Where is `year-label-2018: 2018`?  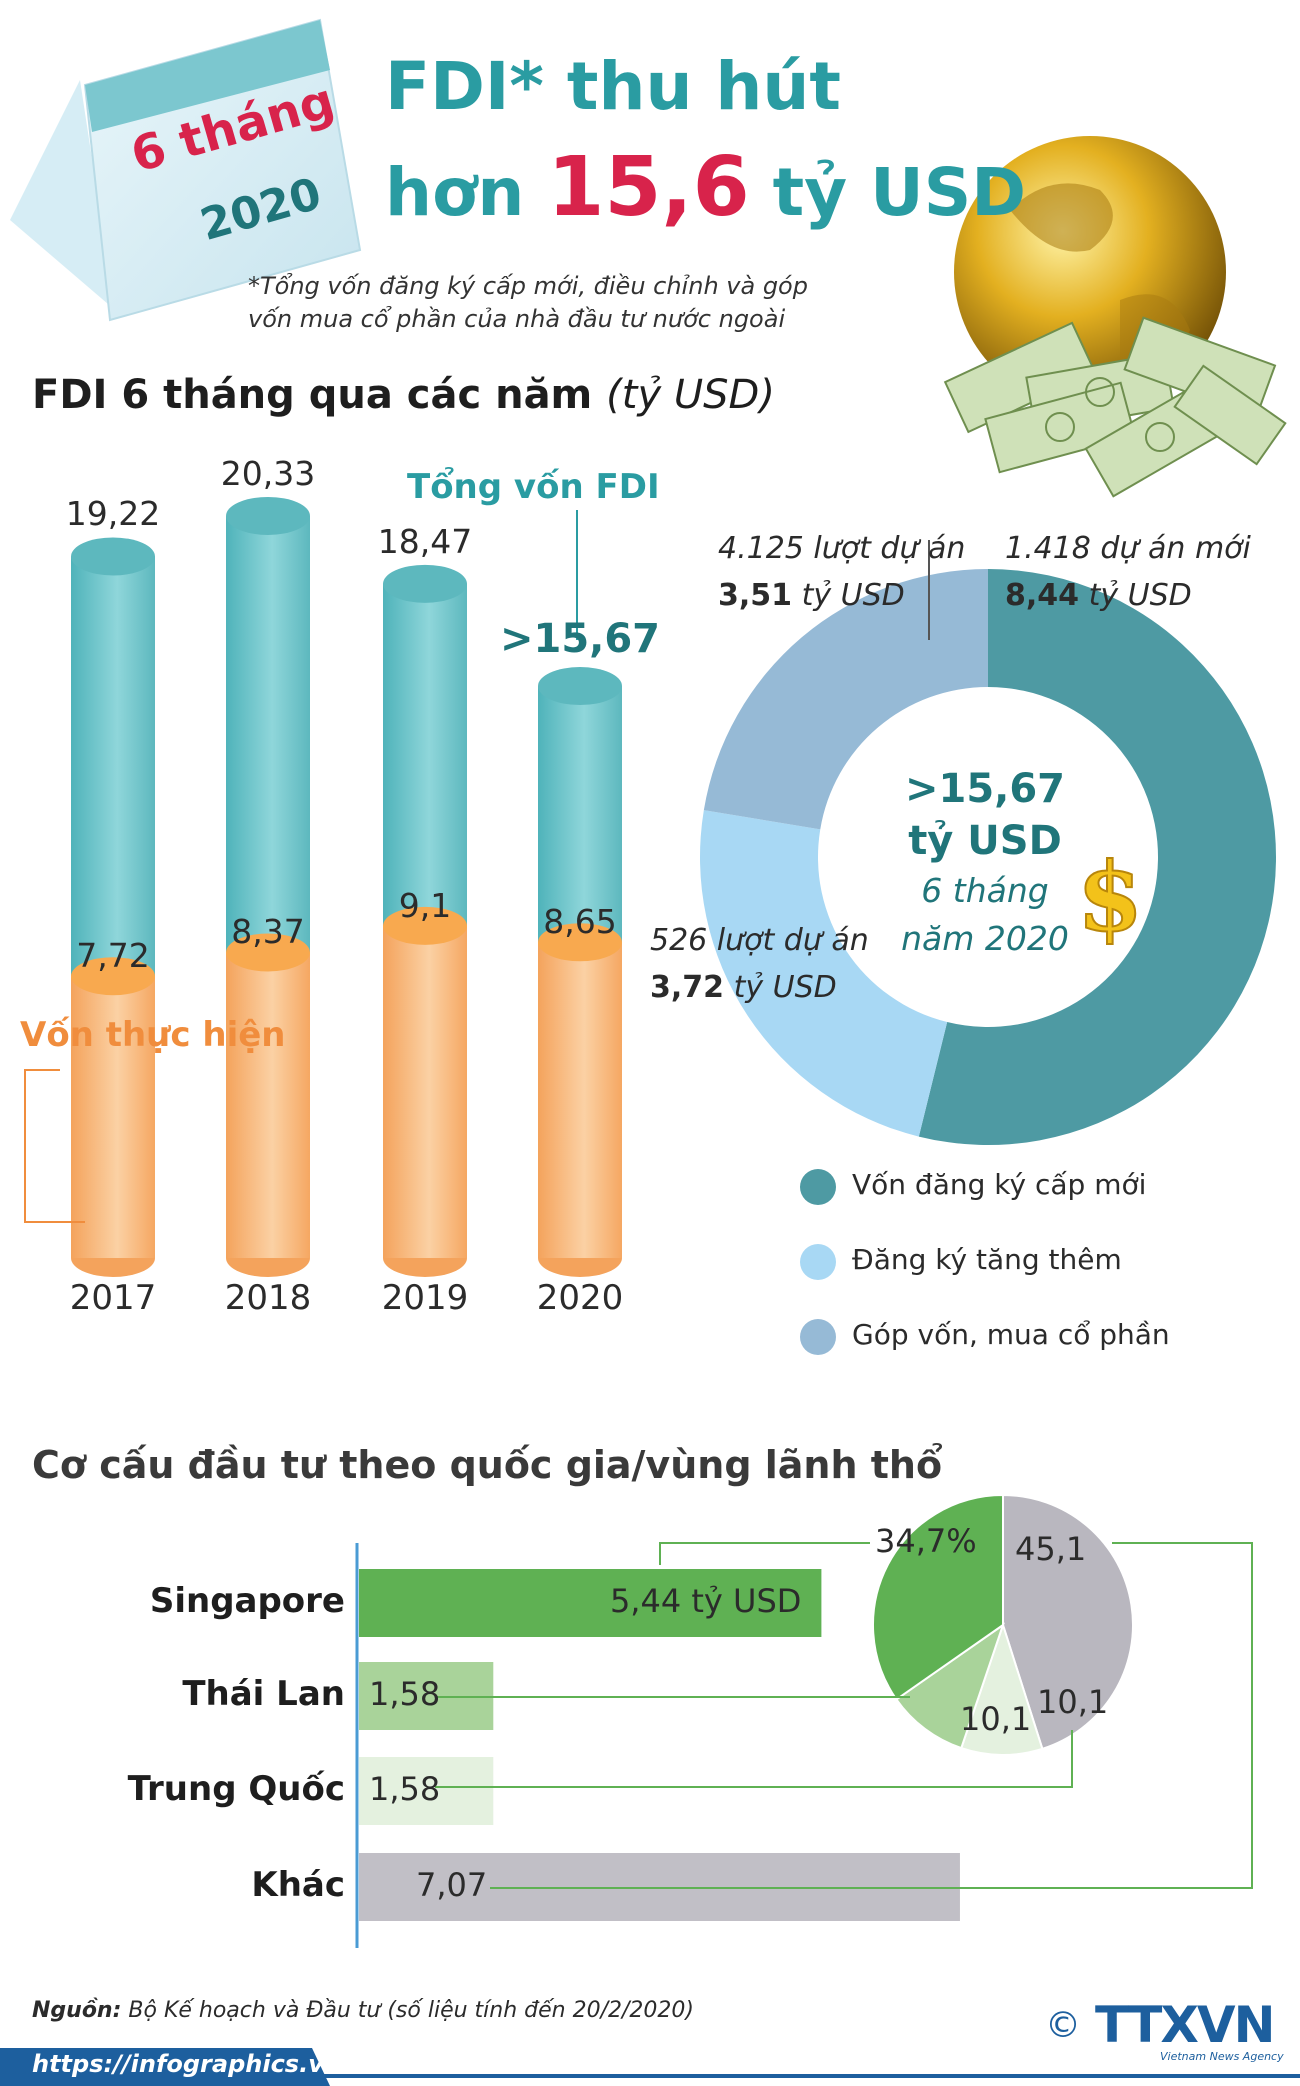
year-label-2018: 2018 is located at coordinates (268, 1298).